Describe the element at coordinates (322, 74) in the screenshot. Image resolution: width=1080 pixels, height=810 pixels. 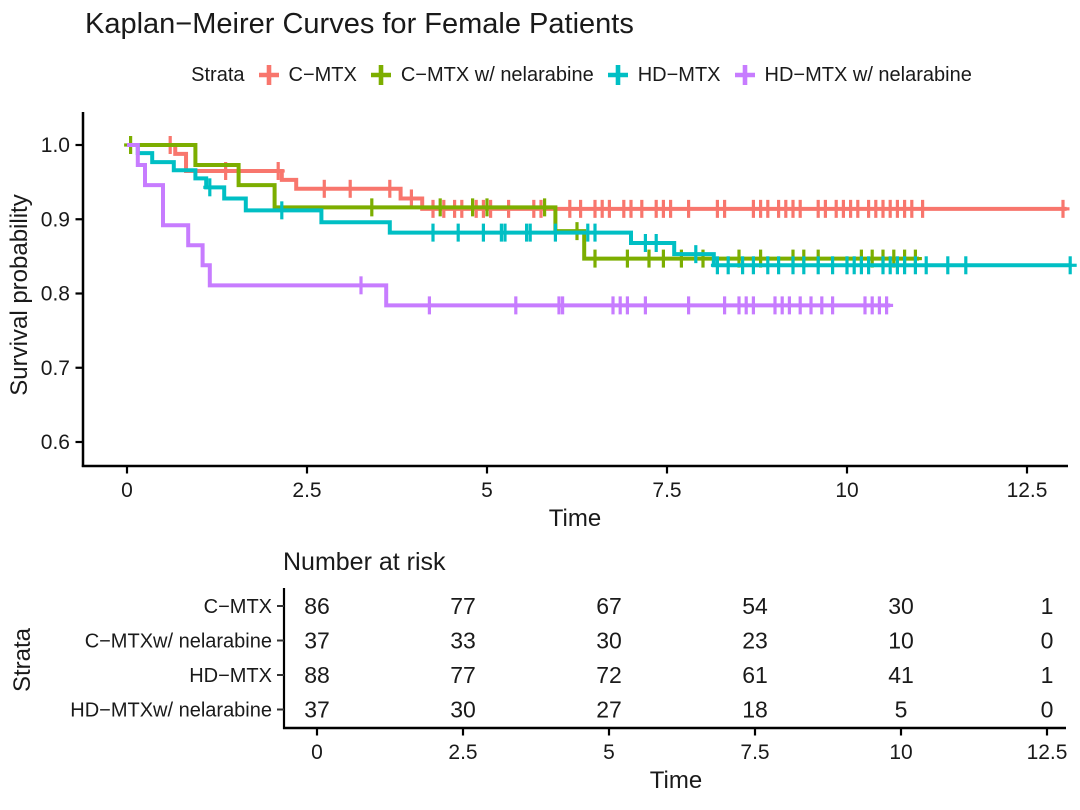
I see `legend-item-label: C−MTX` at that location.